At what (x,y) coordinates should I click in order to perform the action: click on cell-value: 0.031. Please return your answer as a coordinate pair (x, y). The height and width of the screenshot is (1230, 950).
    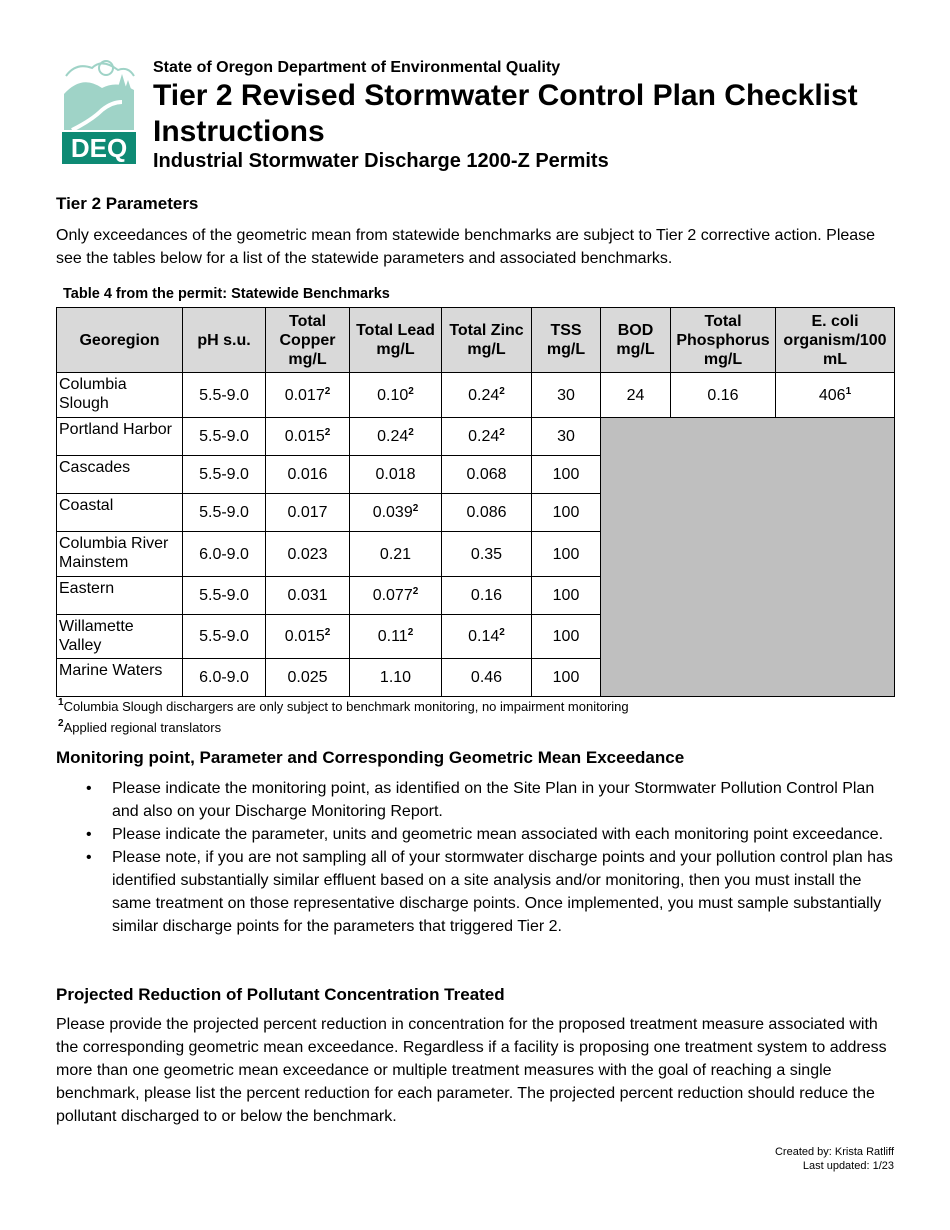
    Looking at the image, I should click on (307, 595).